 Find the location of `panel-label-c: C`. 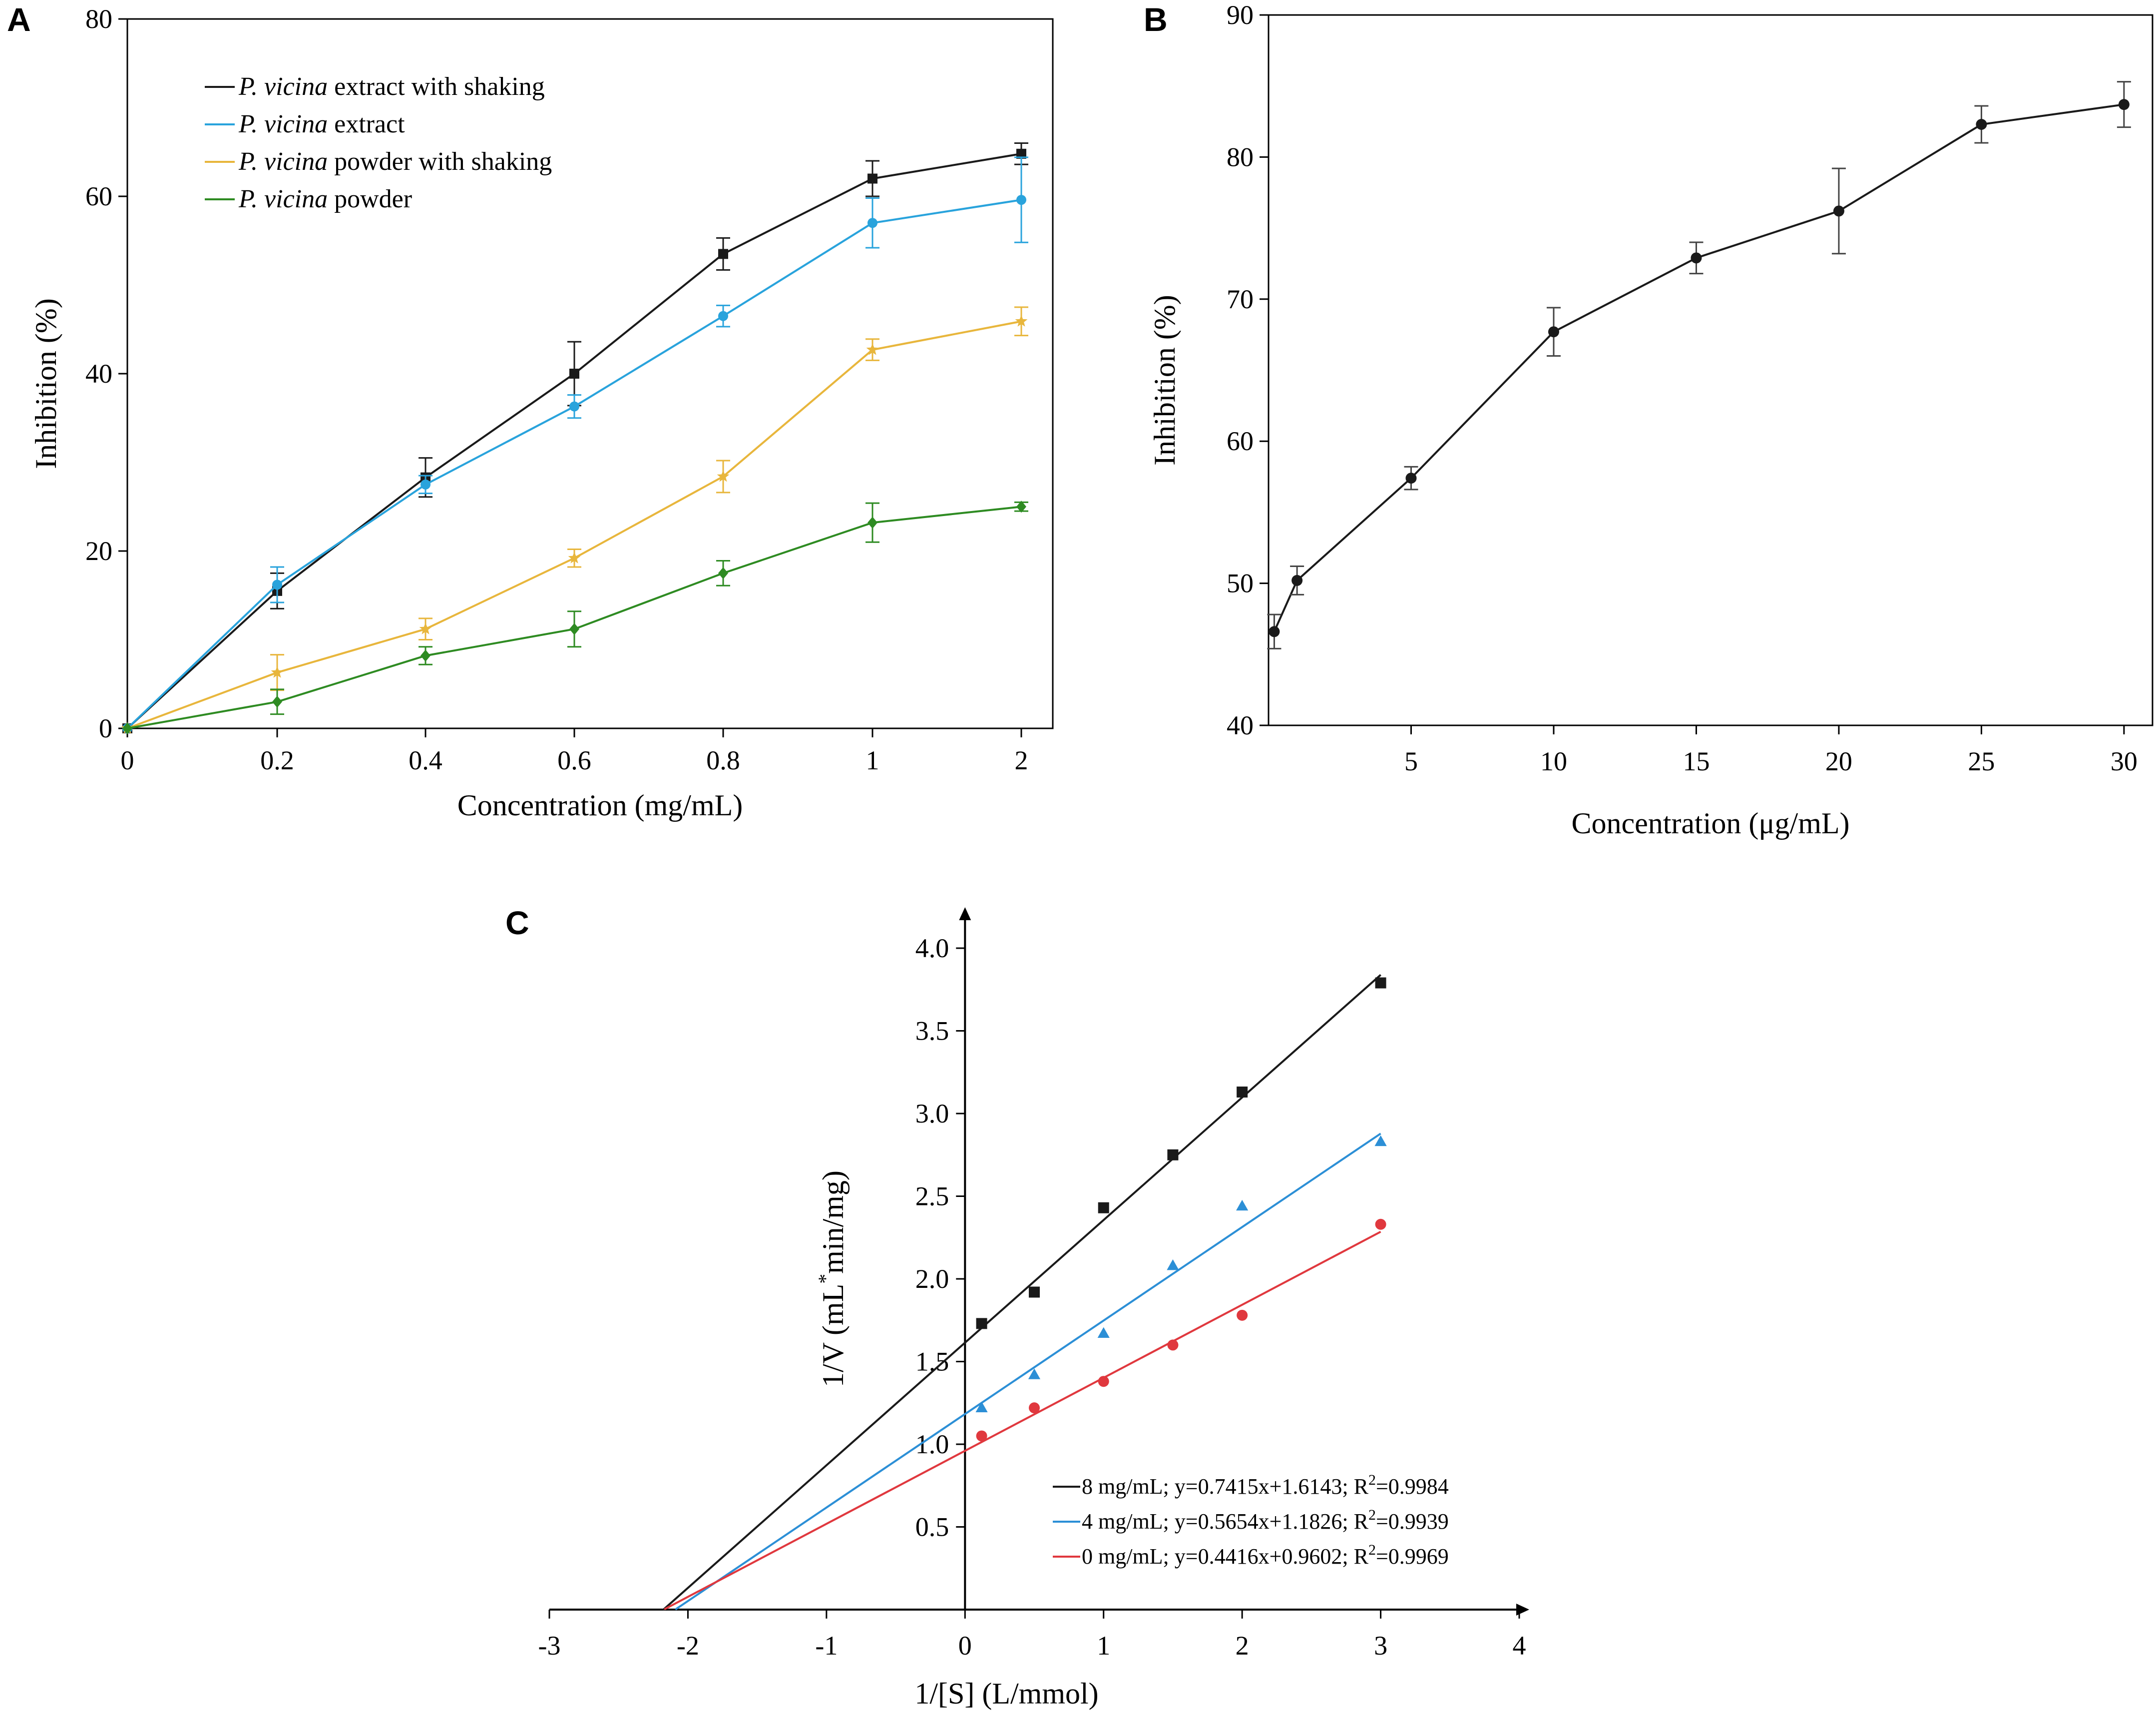

panel-label-c: C is located at coordinates (517, 922).